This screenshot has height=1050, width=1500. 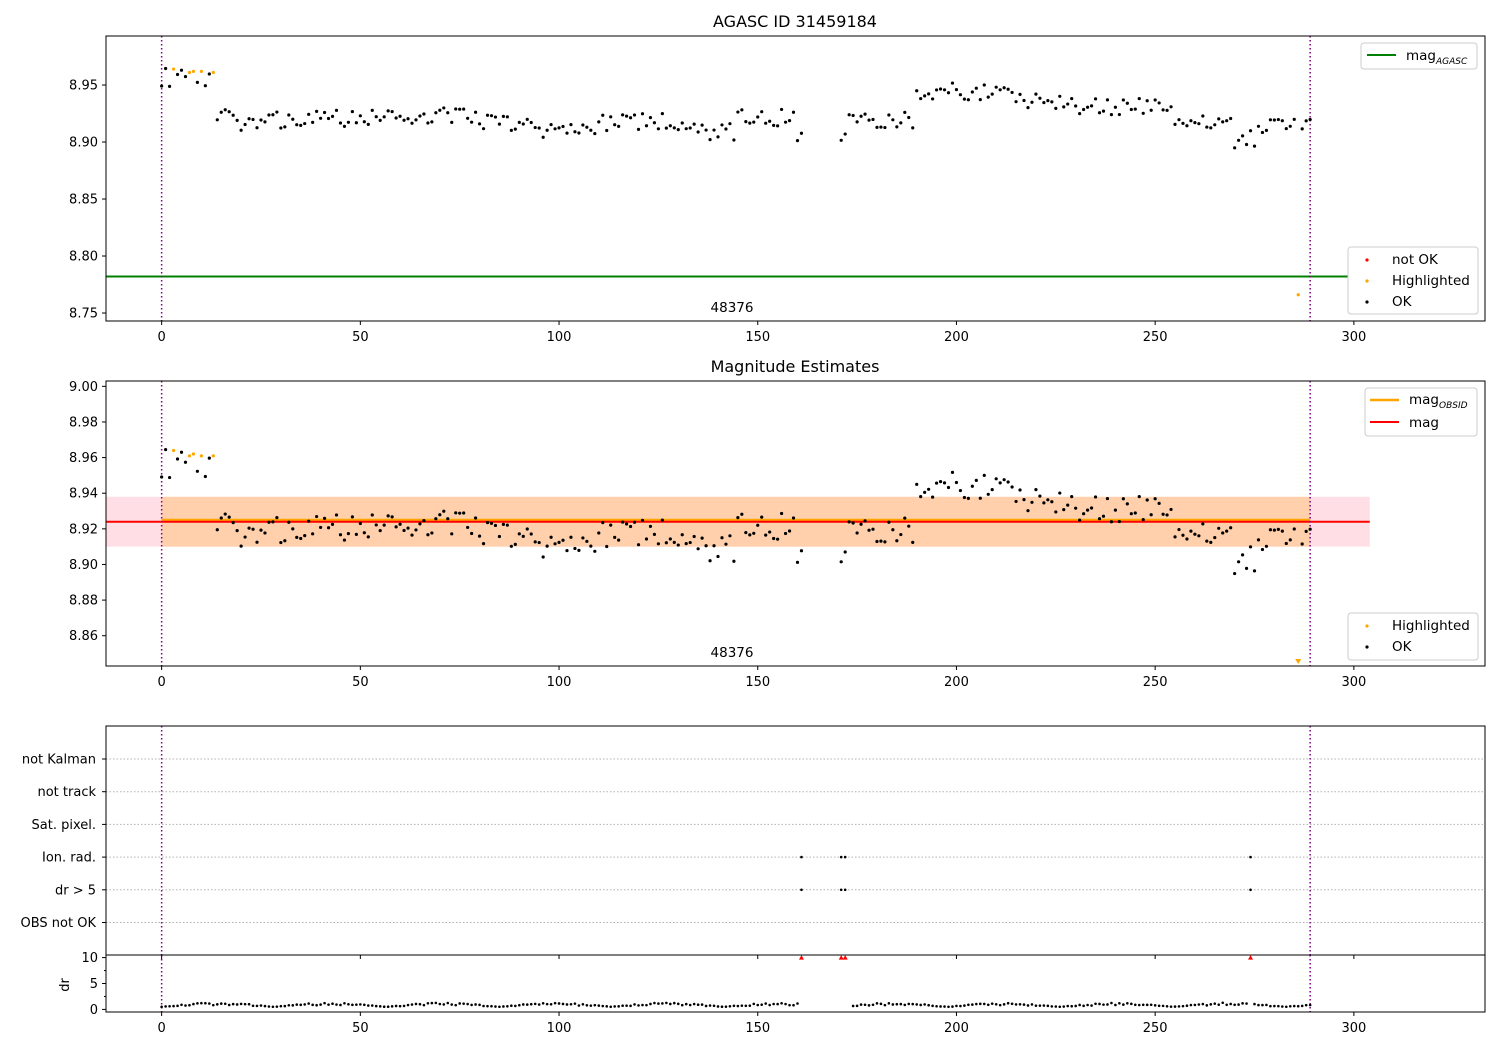 What do you see at coordinates (201, 456) in the screenshot?
I see `highlighted-point` at bounding box center [201, 456].